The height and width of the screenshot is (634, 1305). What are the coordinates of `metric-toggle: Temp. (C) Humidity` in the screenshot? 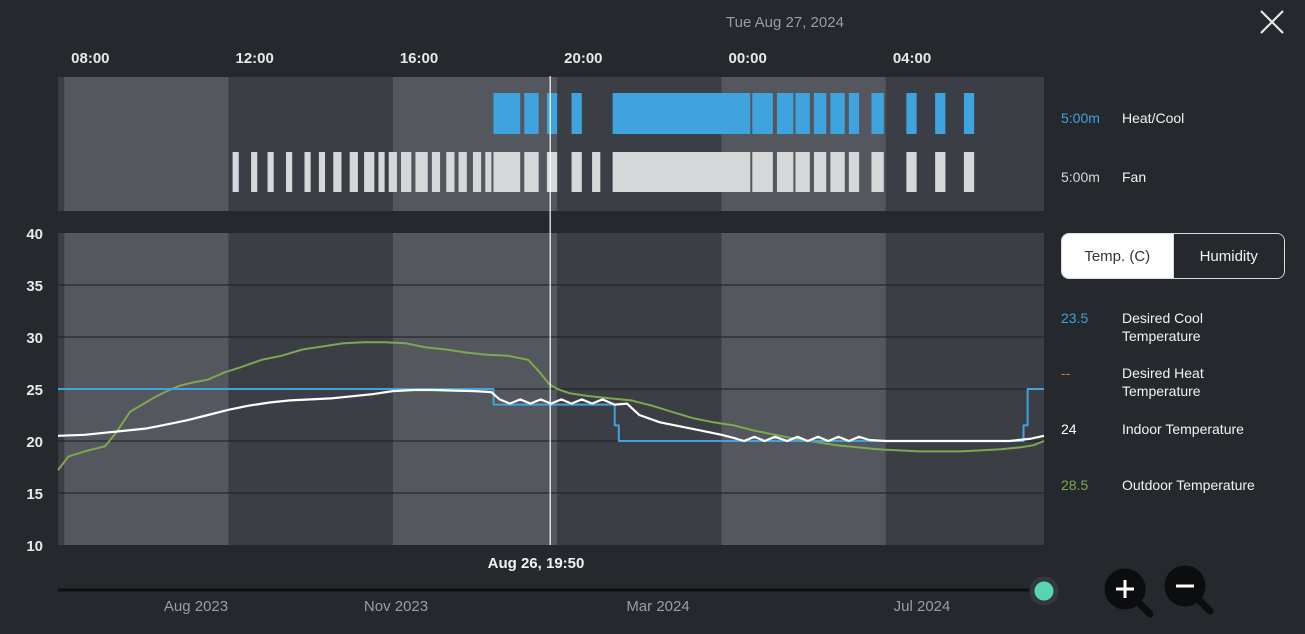 It's located at (1173, 256).